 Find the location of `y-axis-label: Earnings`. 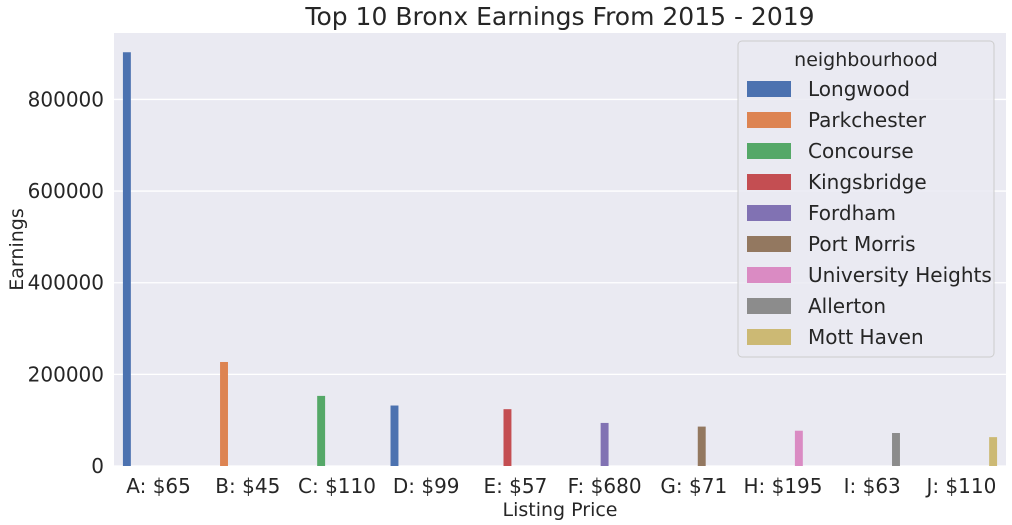

y-axis-label: Earnings is located at coordinates (17, 249).